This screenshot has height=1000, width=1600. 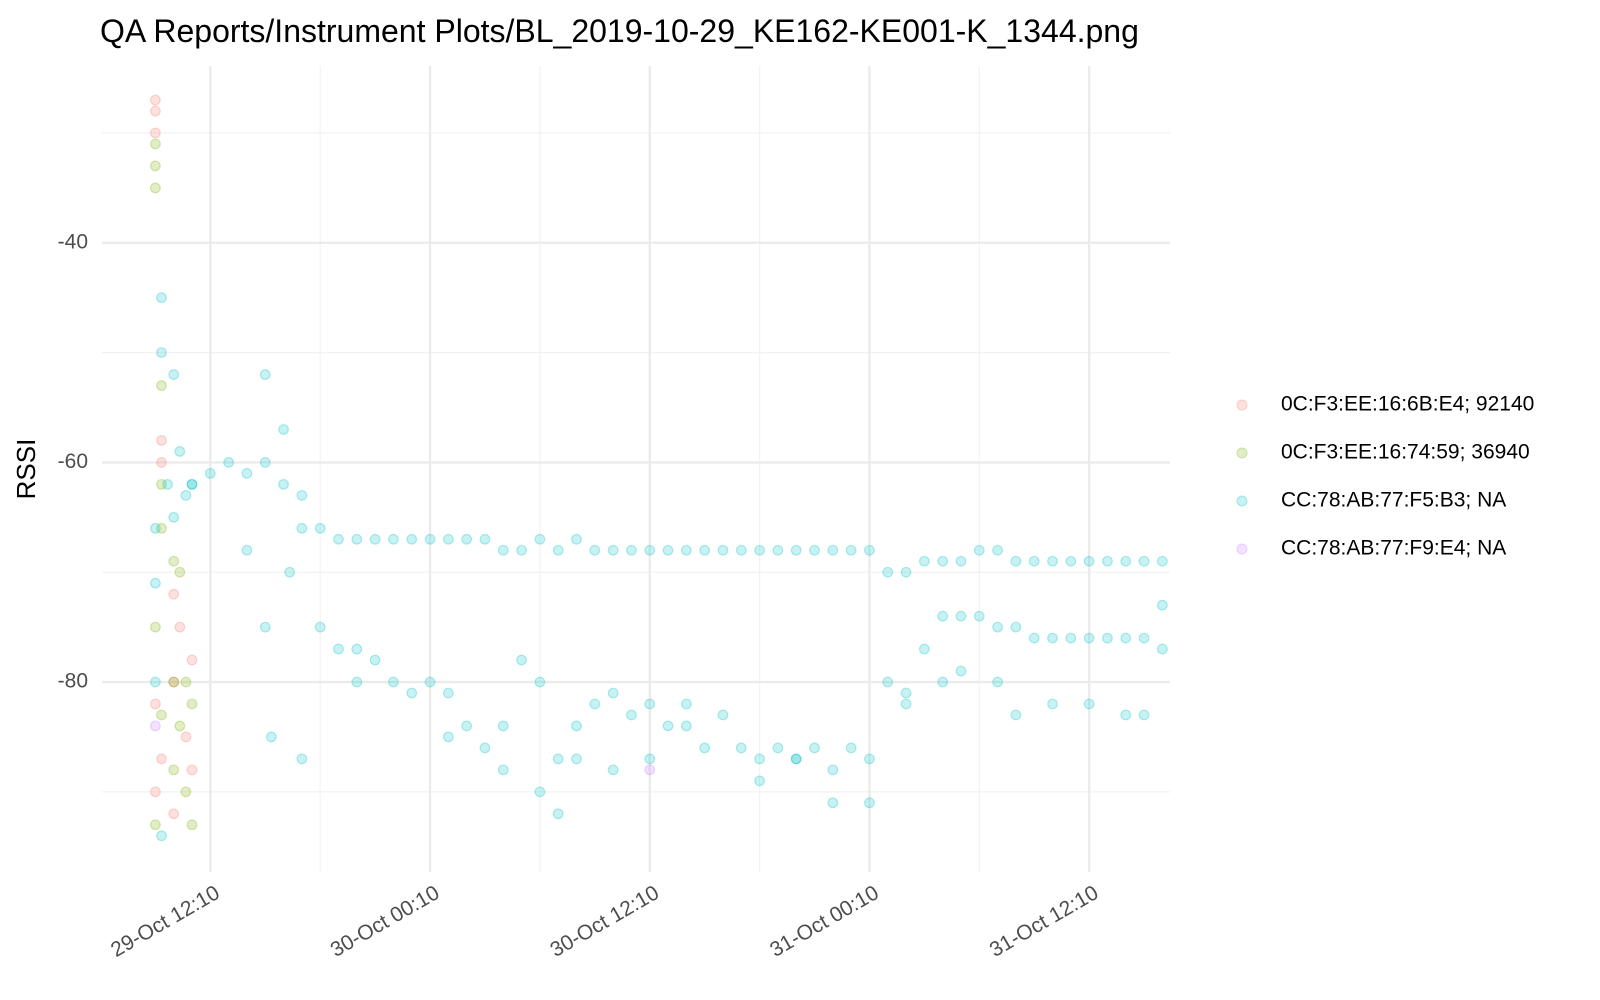 I want to click on y-tick-label: -40, so click(x=73, y=241).